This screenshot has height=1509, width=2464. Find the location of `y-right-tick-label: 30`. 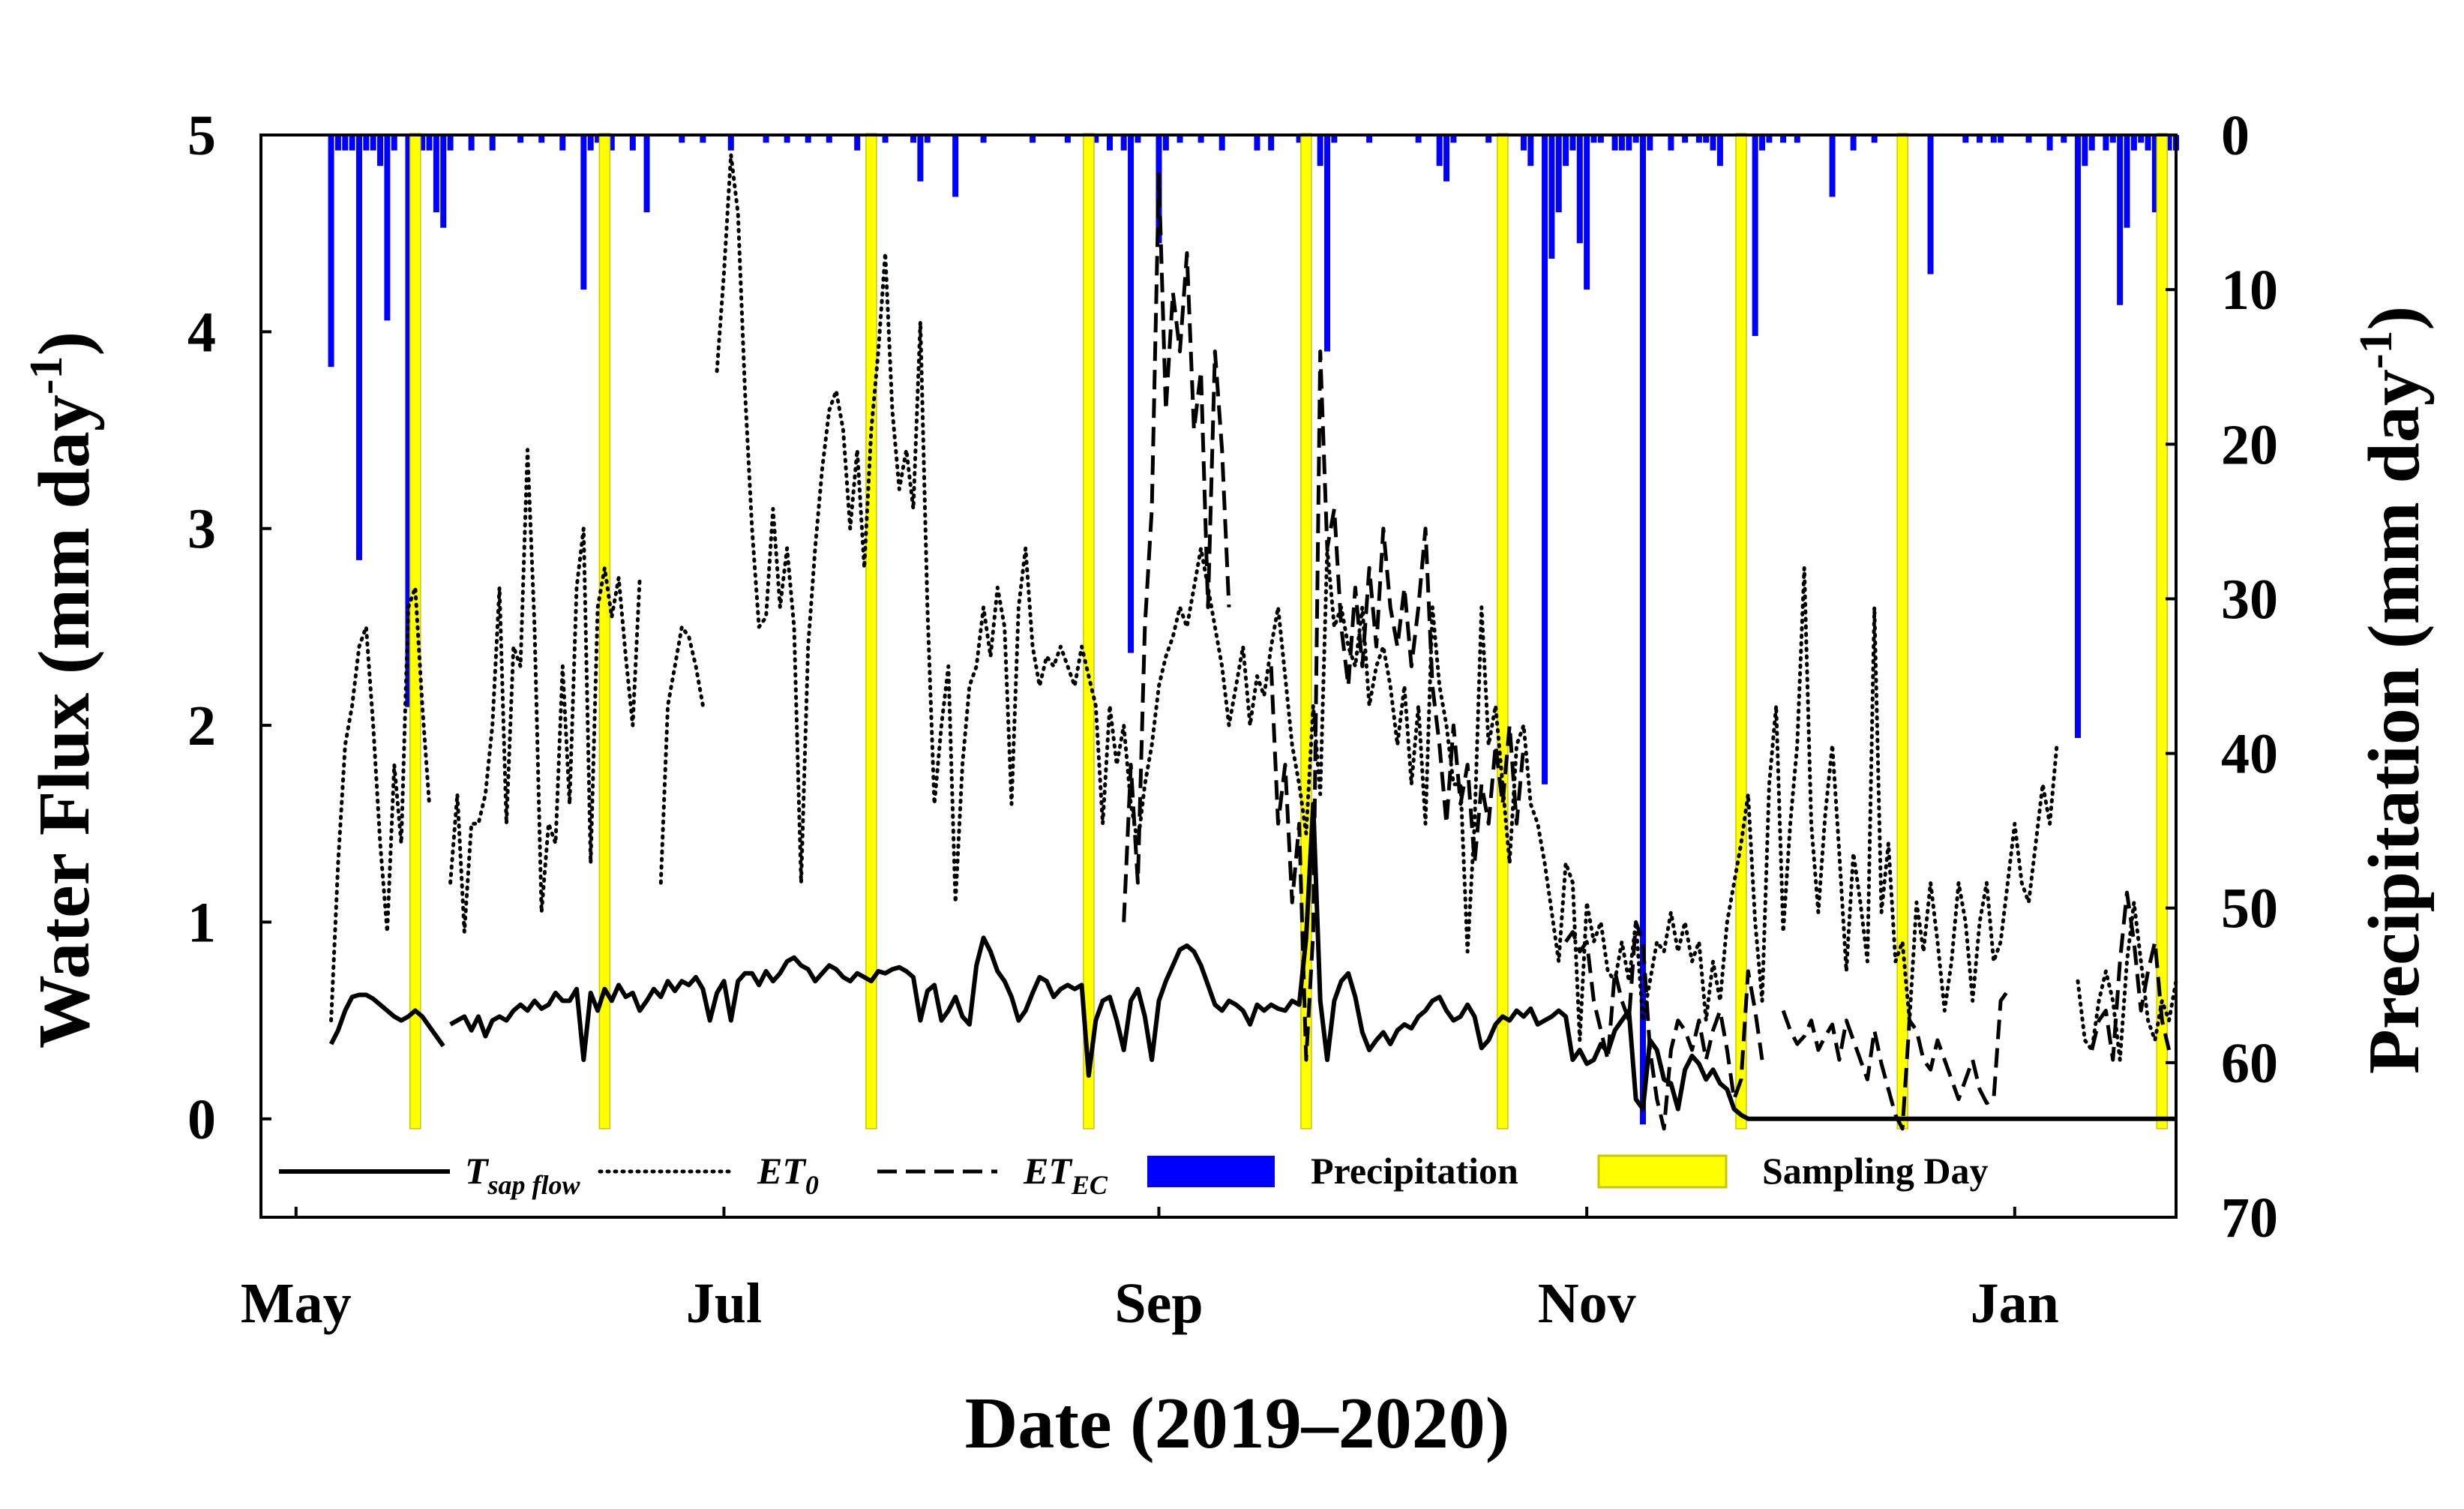

y-right-tick-label: 30 is located at coordinates (2249, 599).